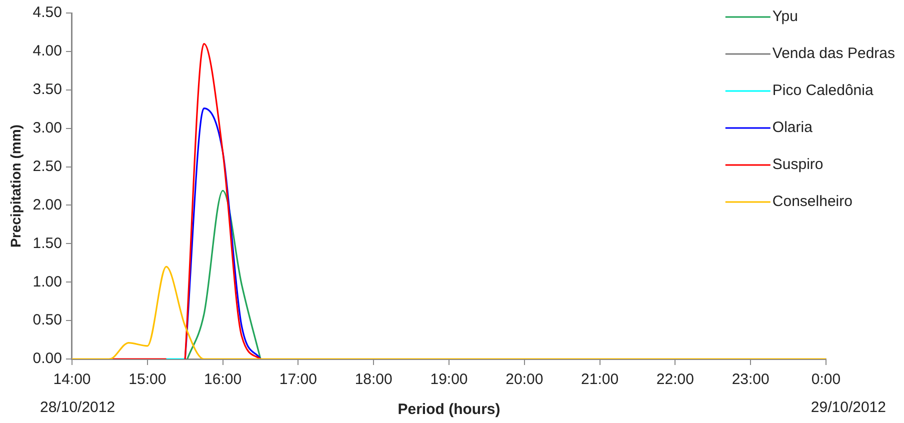 Image resolution: width=904 pixels, height=423 pixels. Describe the element at coordinates (298, 379) in the screenshot. I see `x-tick-label: 17:00` at that location.